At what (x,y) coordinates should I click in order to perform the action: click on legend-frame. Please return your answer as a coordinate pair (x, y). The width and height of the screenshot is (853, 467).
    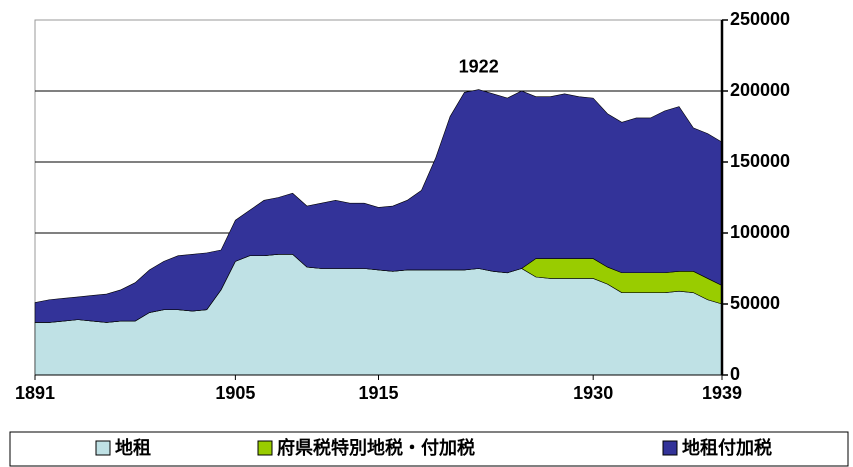
    Looking at the image, I should click on (429, 449).